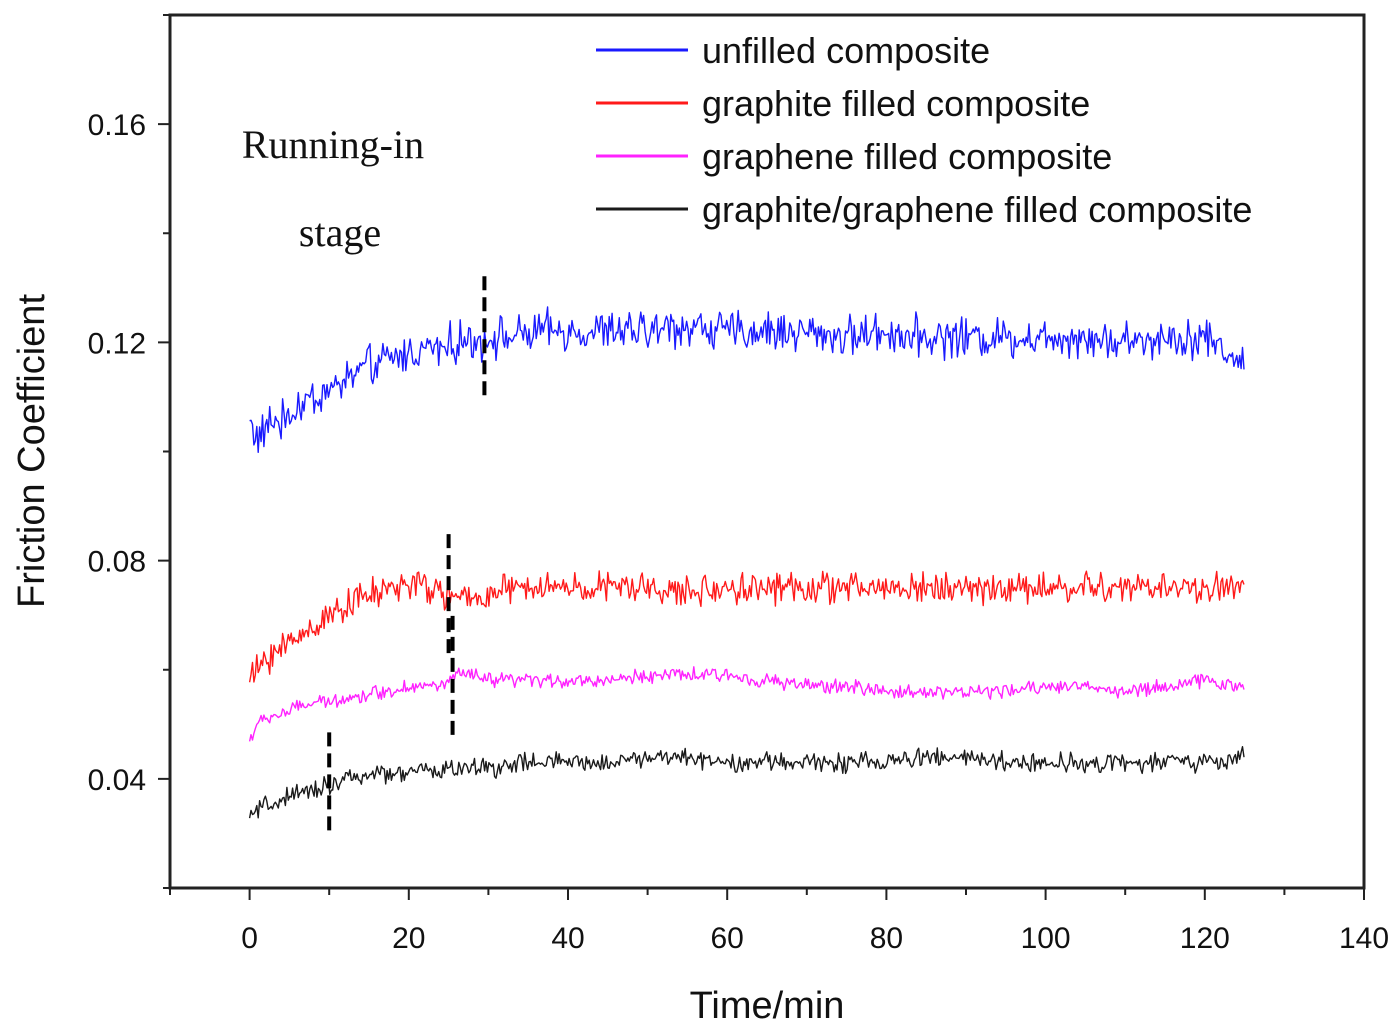 The width and height of the screenshot is (1397, 1030). Describe the element at coordinates (333, 144) in the screenshot. I see `annotation-line1: Running-in` at that location.